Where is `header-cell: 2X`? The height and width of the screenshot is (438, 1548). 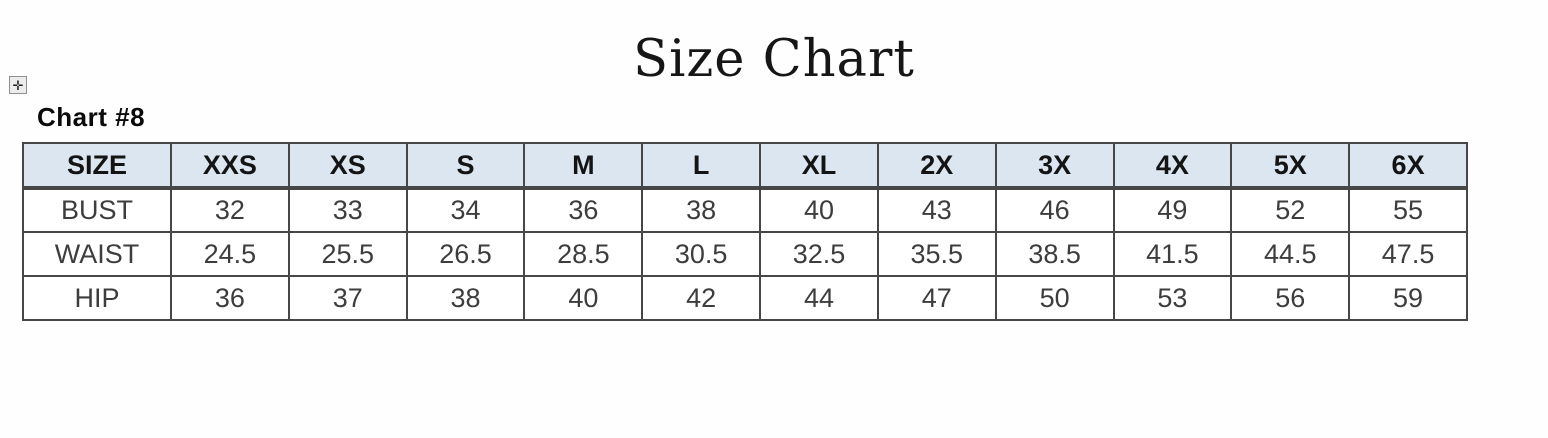 header-cell: 2X is located at coordinates (936, 166).